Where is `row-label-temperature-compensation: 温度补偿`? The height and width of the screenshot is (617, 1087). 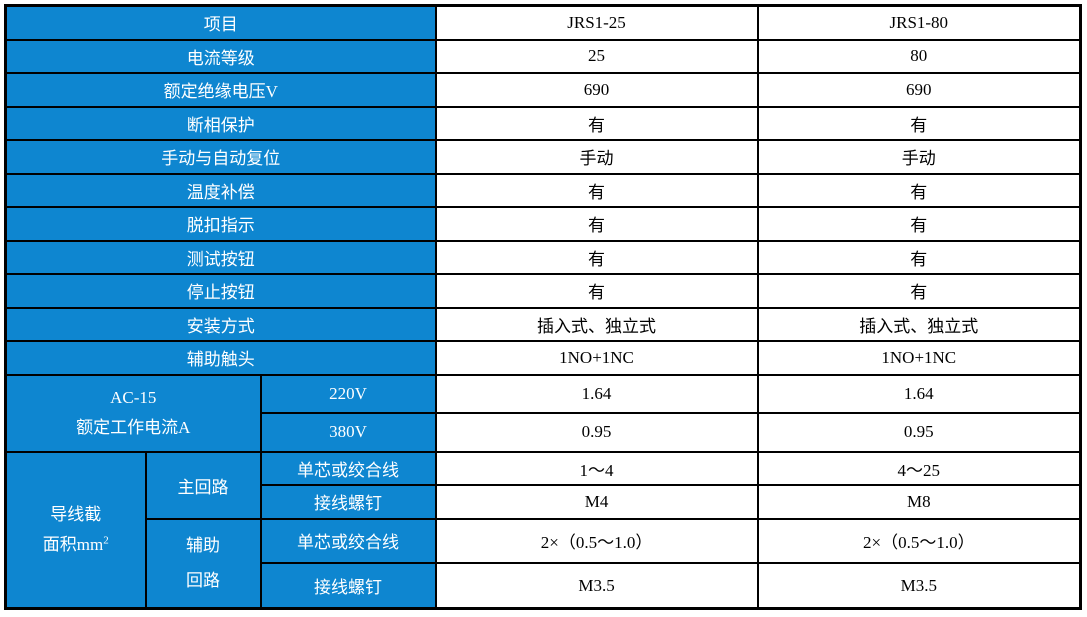 row-label-temperature-compensation: 温度补偿 is located at coordinates (220, 190).